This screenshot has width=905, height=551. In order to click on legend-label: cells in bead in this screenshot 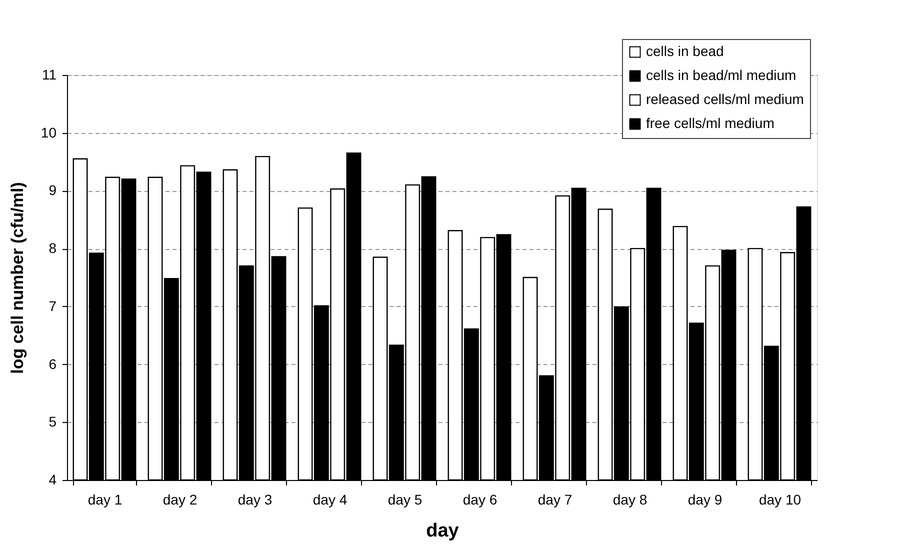, I will do `click(685, 51)`.